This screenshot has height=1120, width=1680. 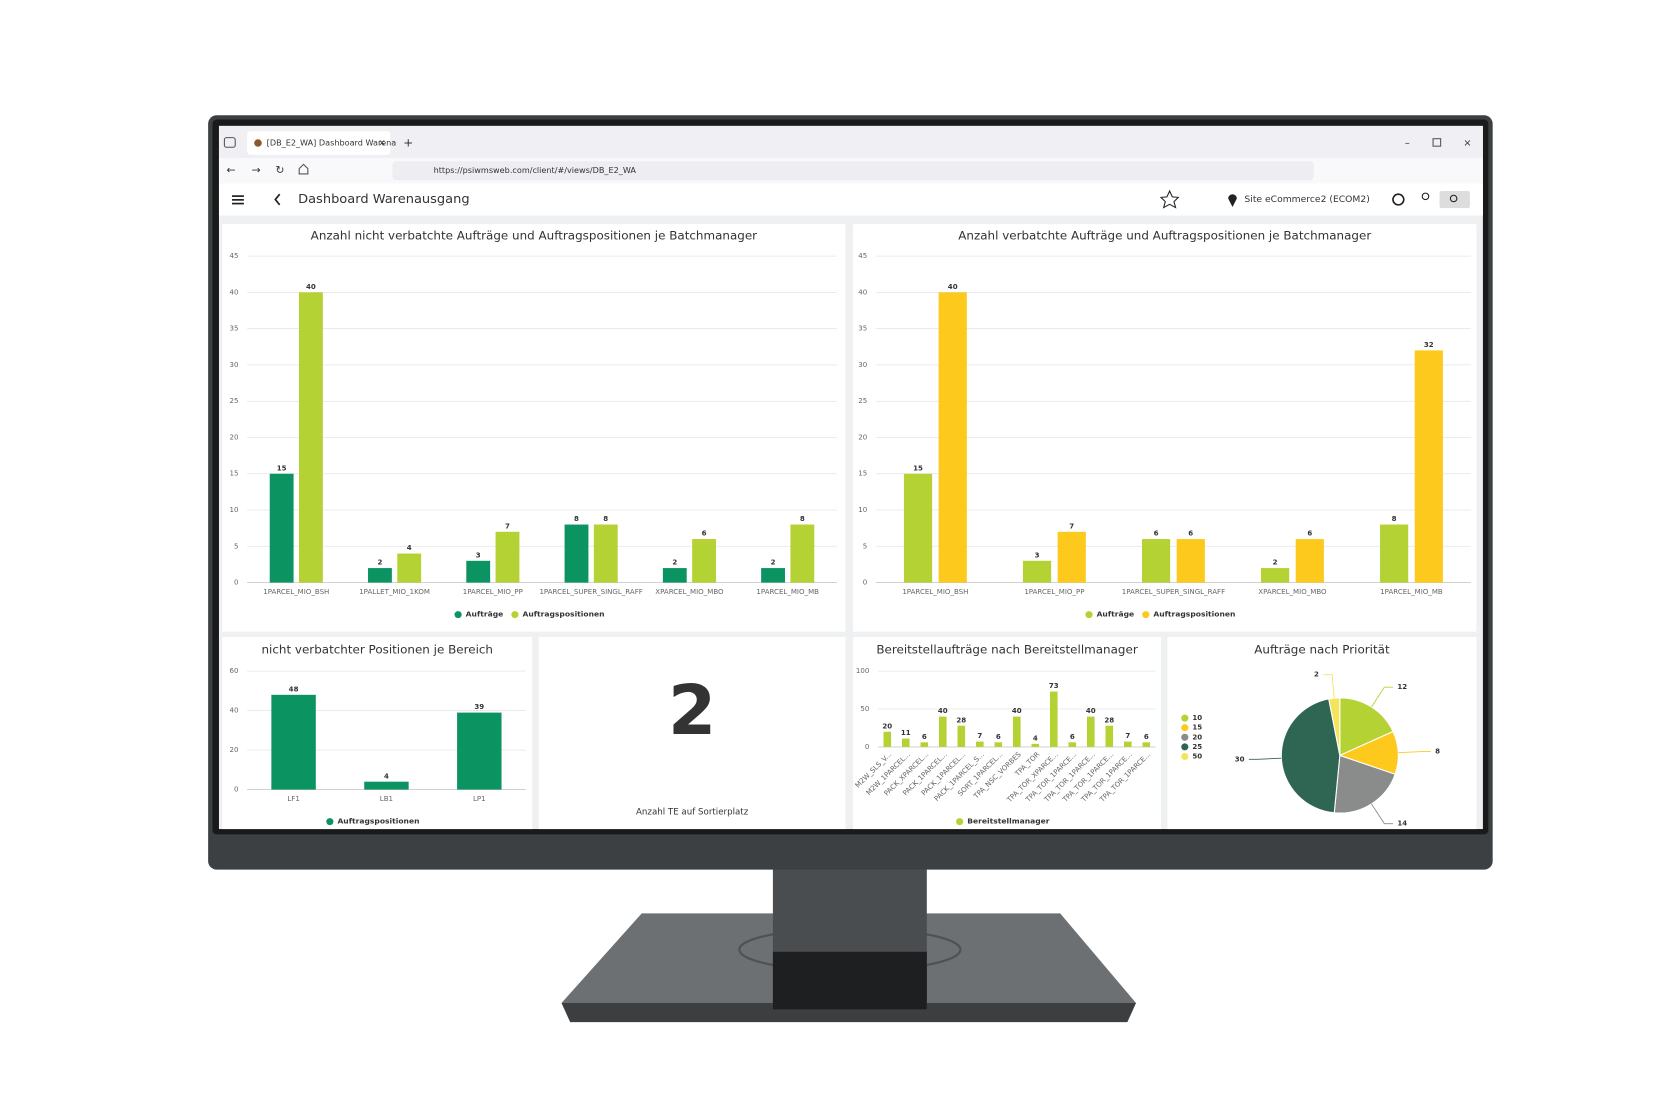 What do you see at coordinates (479, 799) in the screenshot?
I see `x-tick-label: LP1` at bounding box center [479, 799].